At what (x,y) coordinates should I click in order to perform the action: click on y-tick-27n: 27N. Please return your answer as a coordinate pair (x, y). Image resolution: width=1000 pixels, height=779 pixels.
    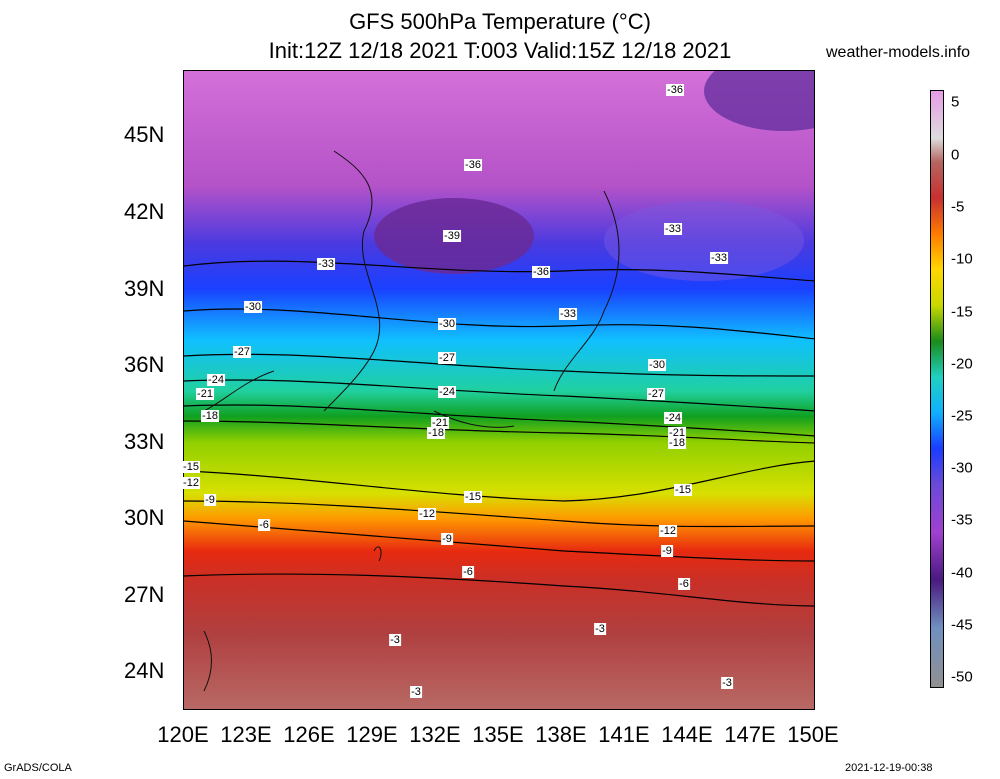
    Looking at the image, I should click on (144, 594).